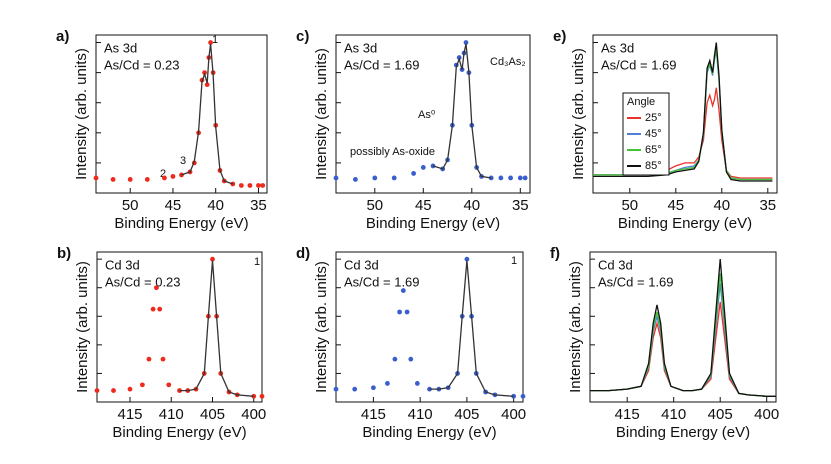 The width and height of the screenshot is (831, 464). What do you see at coordinates (653, 166) in the screenshot?
I see `legend-label: 85°` at bounding box center [653, 166].